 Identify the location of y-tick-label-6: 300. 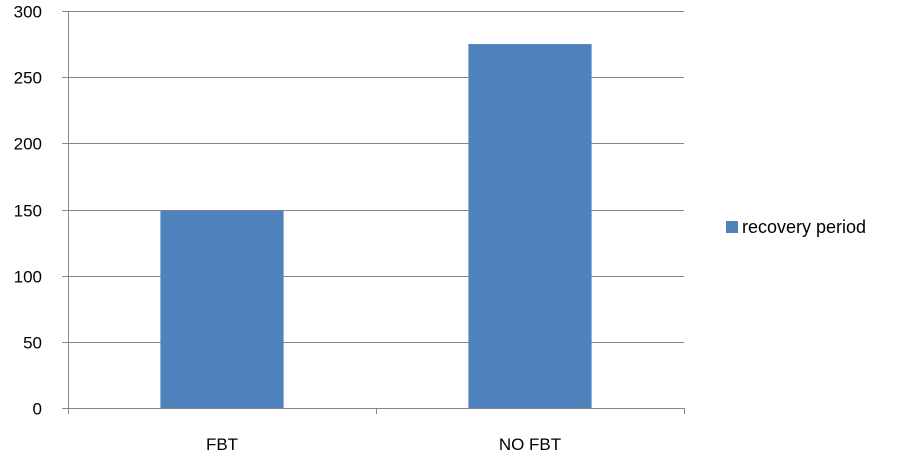
(28, 12).